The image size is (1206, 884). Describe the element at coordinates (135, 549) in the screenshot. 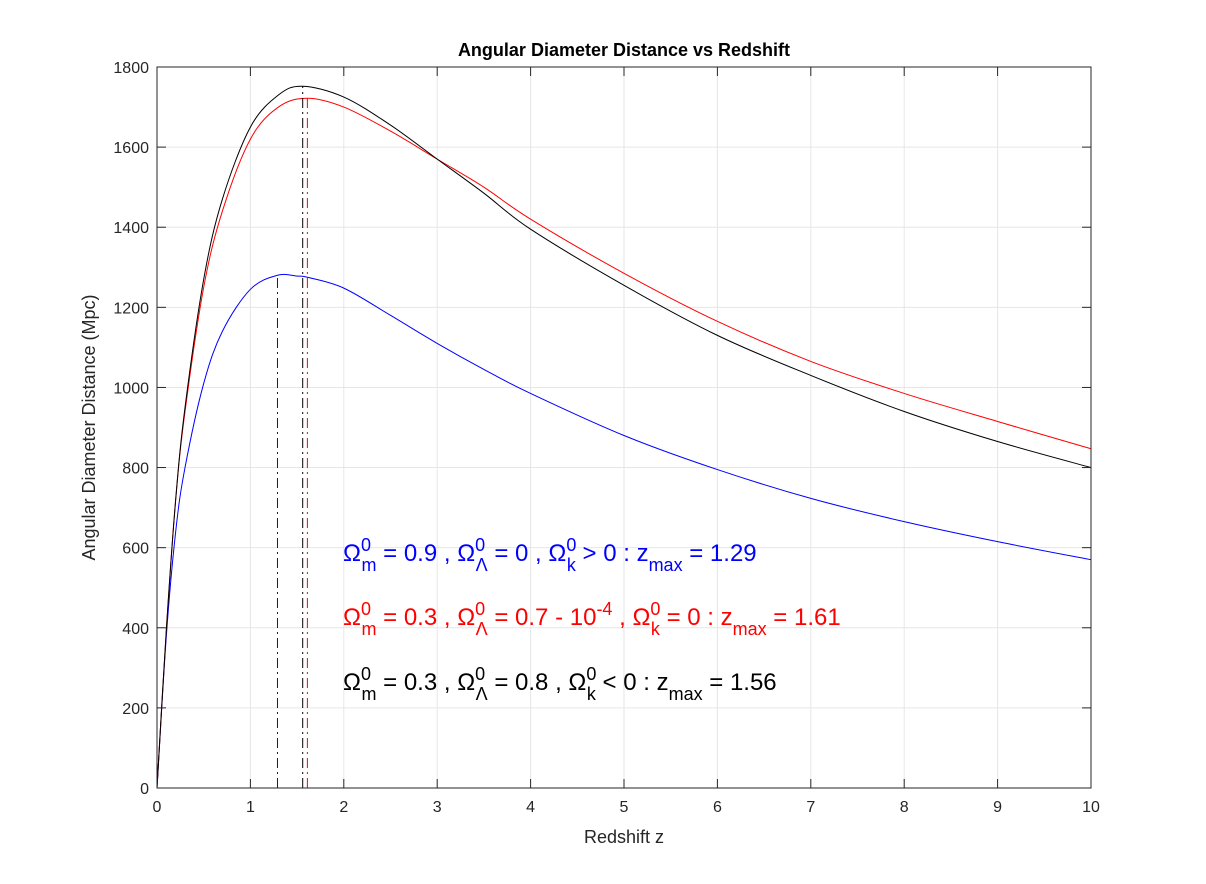

I see `y-tick-label: 600` at that location.